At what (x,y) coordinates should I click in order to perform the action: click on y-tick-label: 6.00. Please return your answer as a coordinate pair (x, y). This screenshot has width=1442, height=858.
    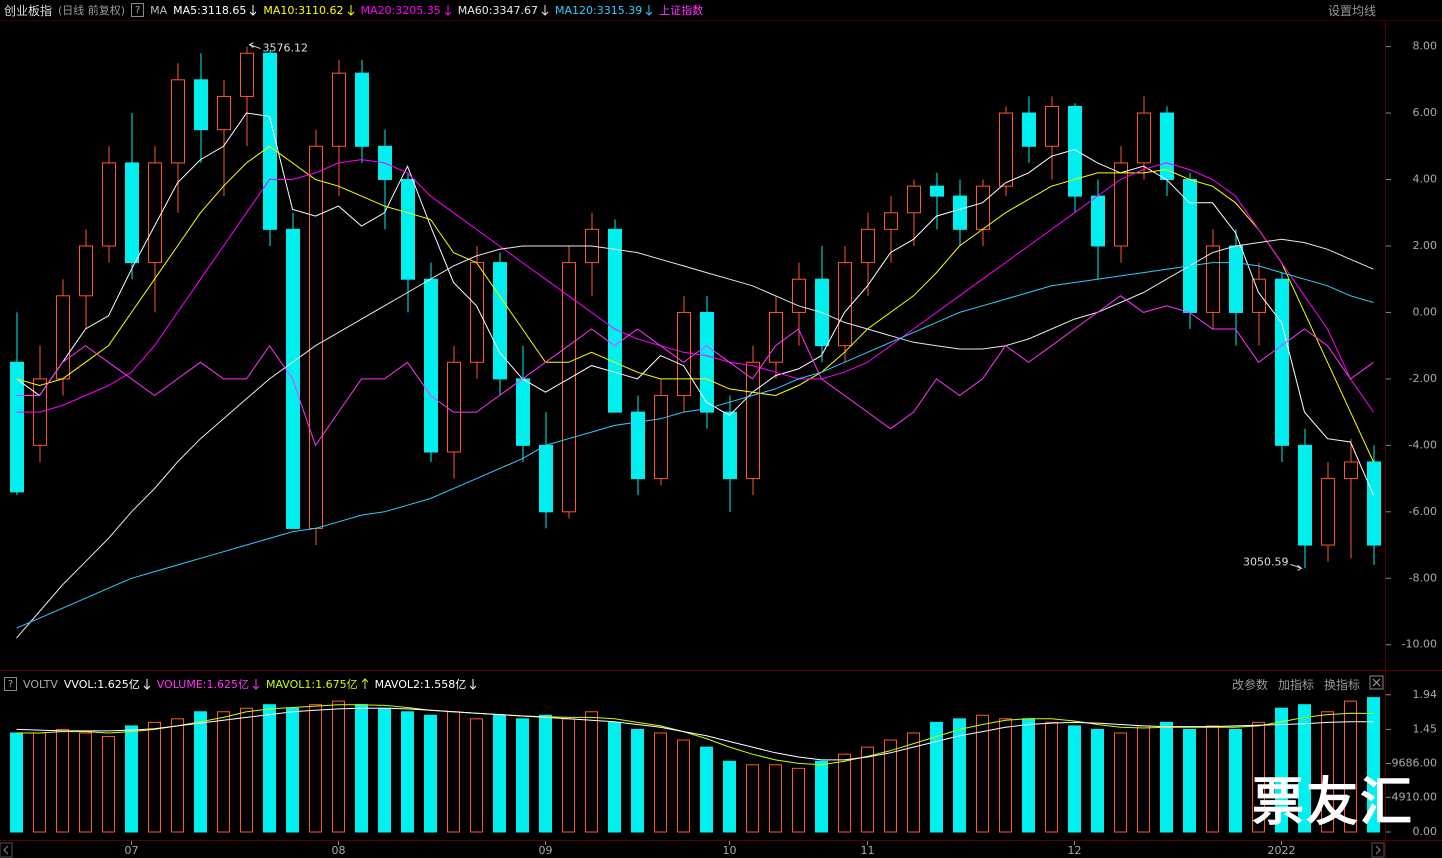
    Looking at the image, I should click on (1425, 112).